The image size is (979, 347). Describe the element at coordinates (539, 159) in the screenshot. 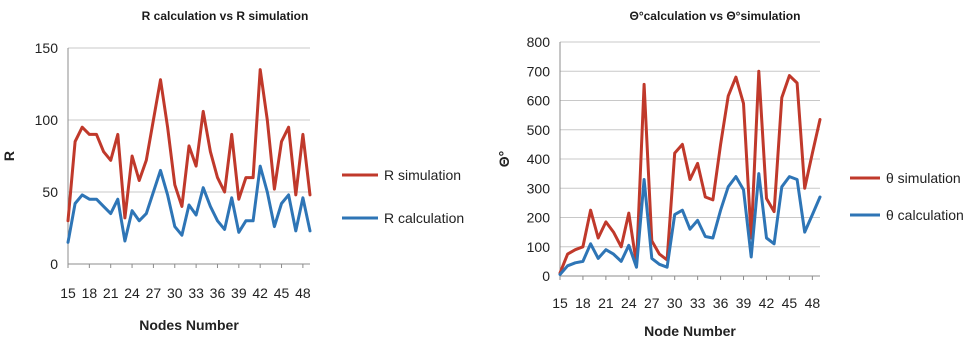

I see `y-tick-label: 400` at that location.